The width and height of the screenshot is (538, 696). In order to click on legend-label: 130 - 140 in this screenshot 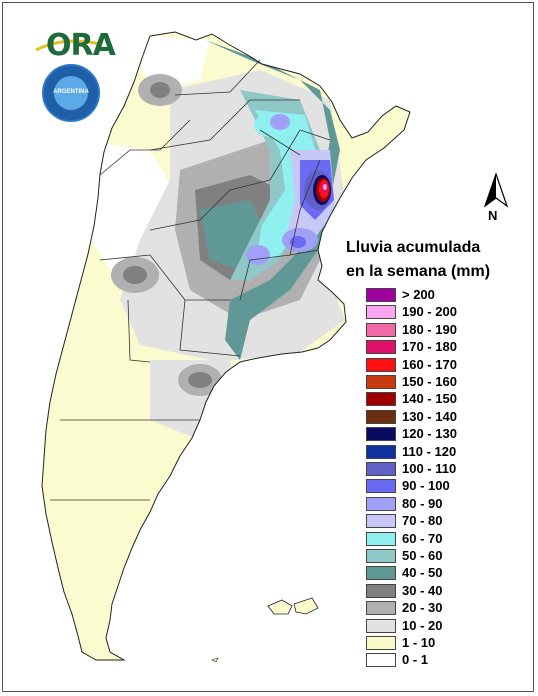, I will do `click(429, 416)`.